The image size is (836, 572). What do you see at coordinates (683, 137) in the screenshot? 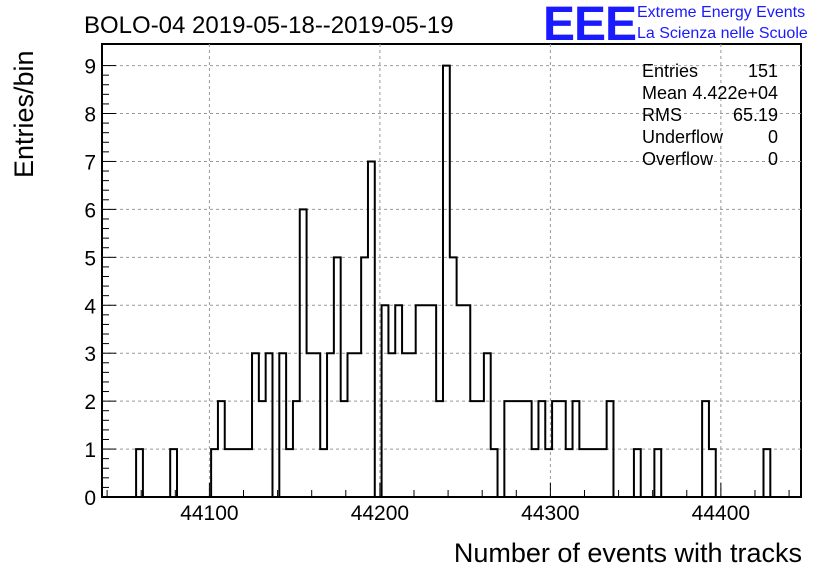
I see `stats-underflow-label: Underflow` at bounding box center [683, 137].